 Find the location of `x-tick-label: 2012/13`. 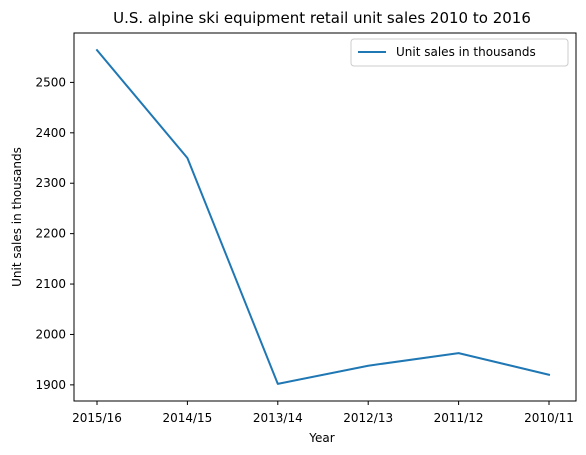

x-tick-label: 2012/13 is located at coordinates (368, 418).